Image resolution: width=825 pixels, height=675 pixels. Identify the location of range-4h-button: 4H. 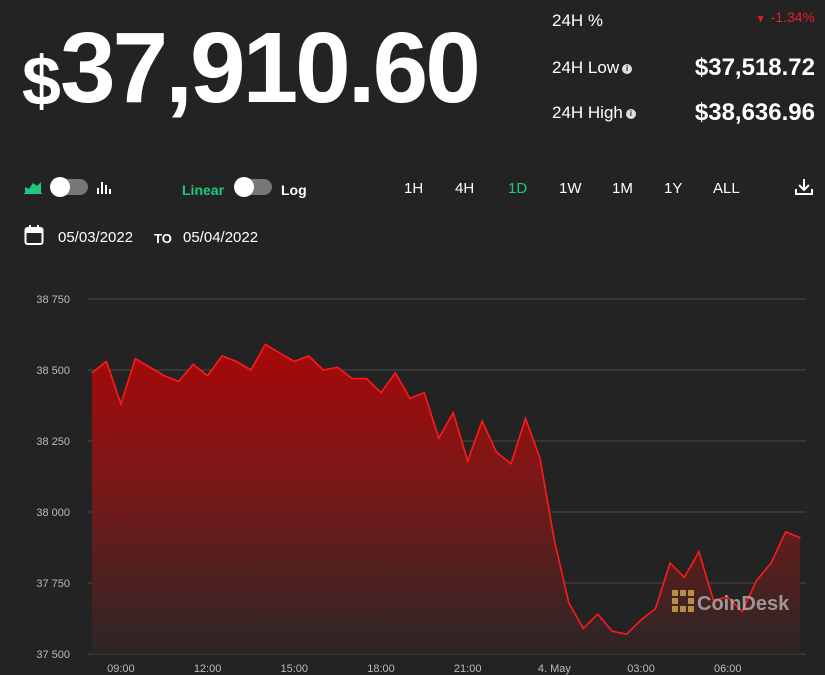
(465, 188).